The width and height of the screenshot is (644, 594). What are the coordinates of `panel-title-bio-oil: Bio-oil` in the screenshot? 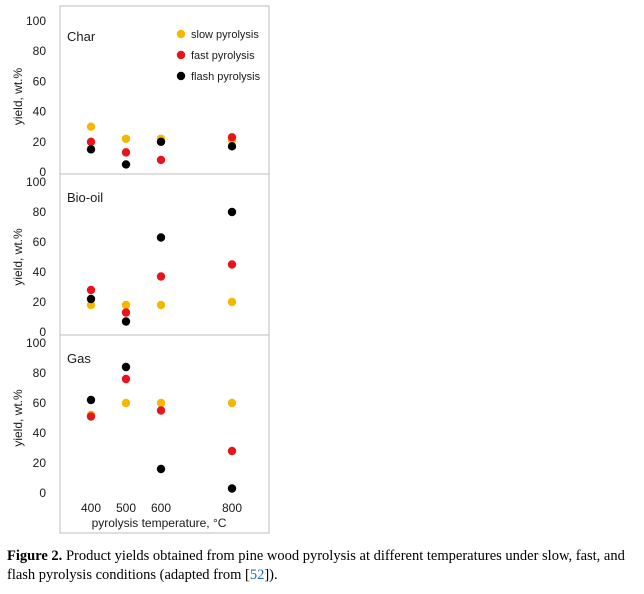 It's located at (85, 197).